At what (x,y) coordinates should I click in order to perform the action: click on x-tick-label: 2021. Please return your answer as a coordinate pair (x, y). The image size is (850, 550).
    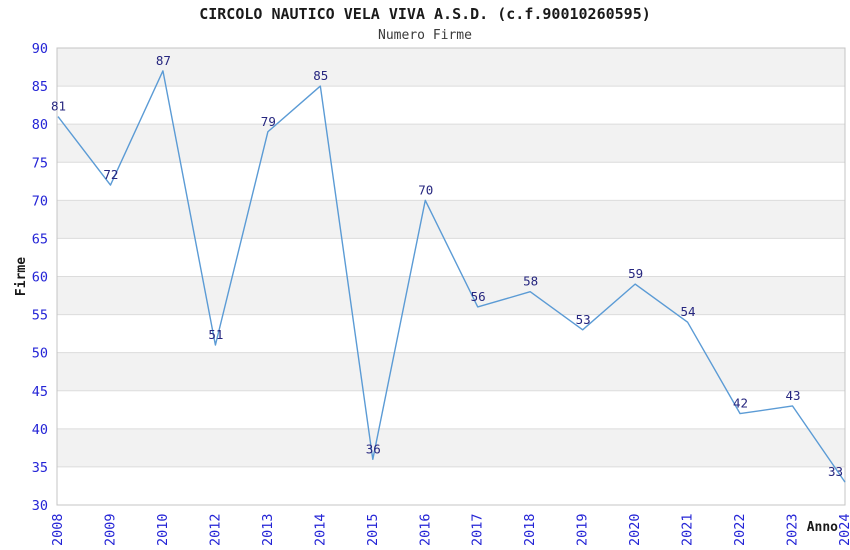
    Looking at the image, I should click on (688, 529).